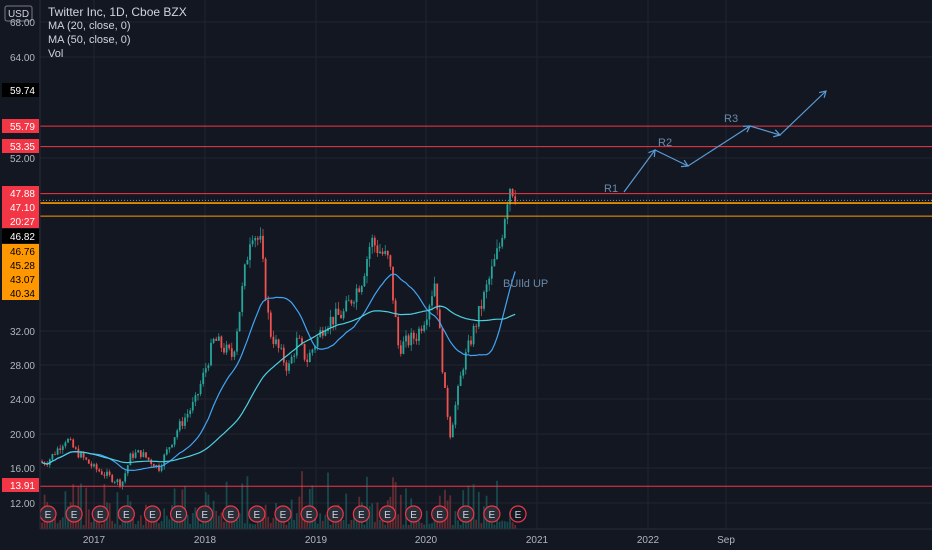 Image resolution: width=932 pixels, height=550 pixels. What do you see at coordinates (56, 54) in the screenshot?
I see `volume-legend: Vol` at bounding box center [56, 54].